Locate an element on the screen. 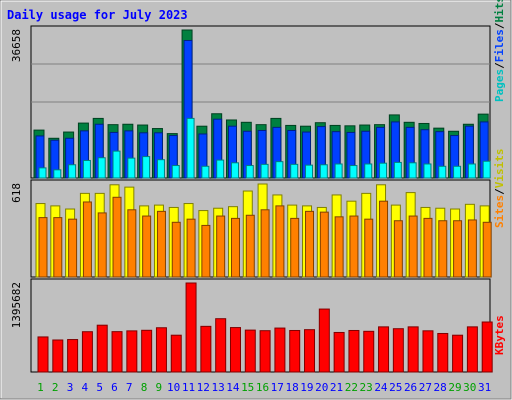 This screenshot has width=512, height=400. day-label: 24 is located at coordinates (381, 387).